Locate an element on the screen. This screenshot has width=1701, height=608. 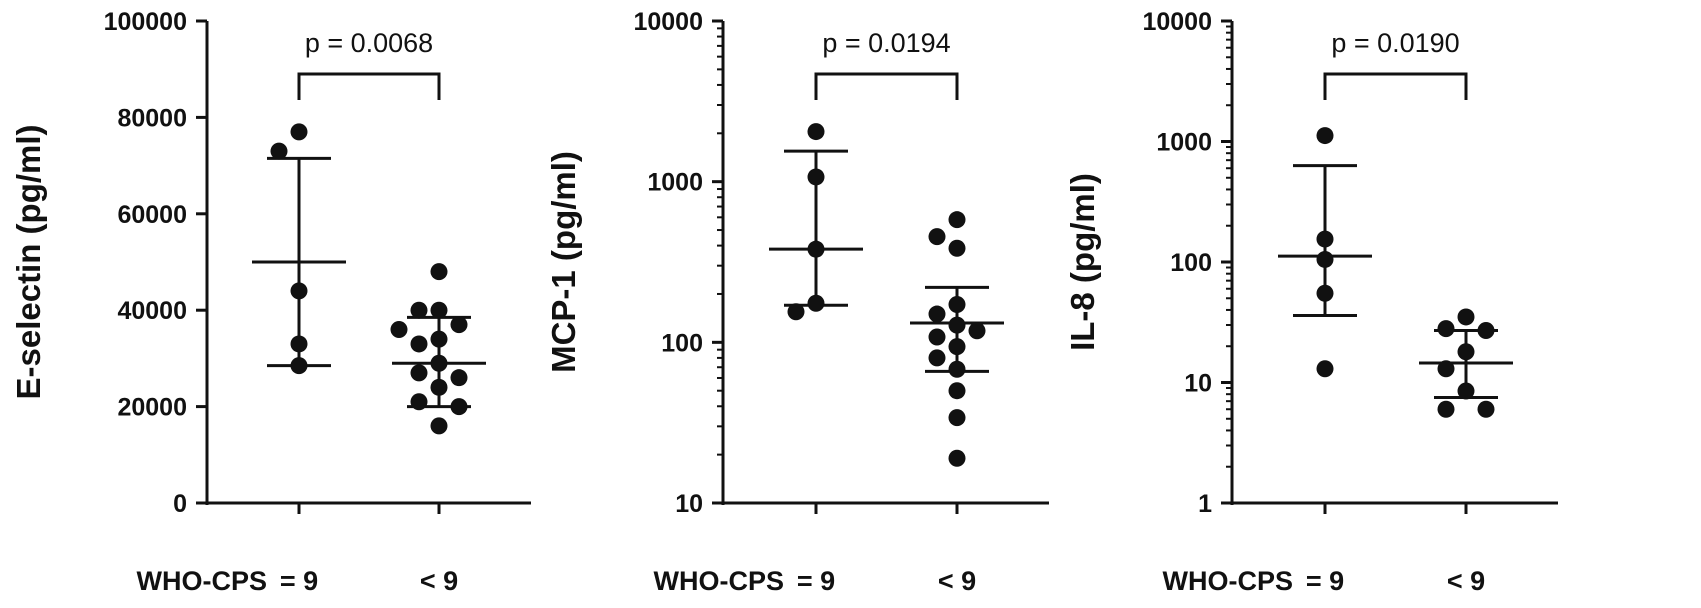
p-value-annotation: p = 0.0190 is located at coordinates (1395, 43).